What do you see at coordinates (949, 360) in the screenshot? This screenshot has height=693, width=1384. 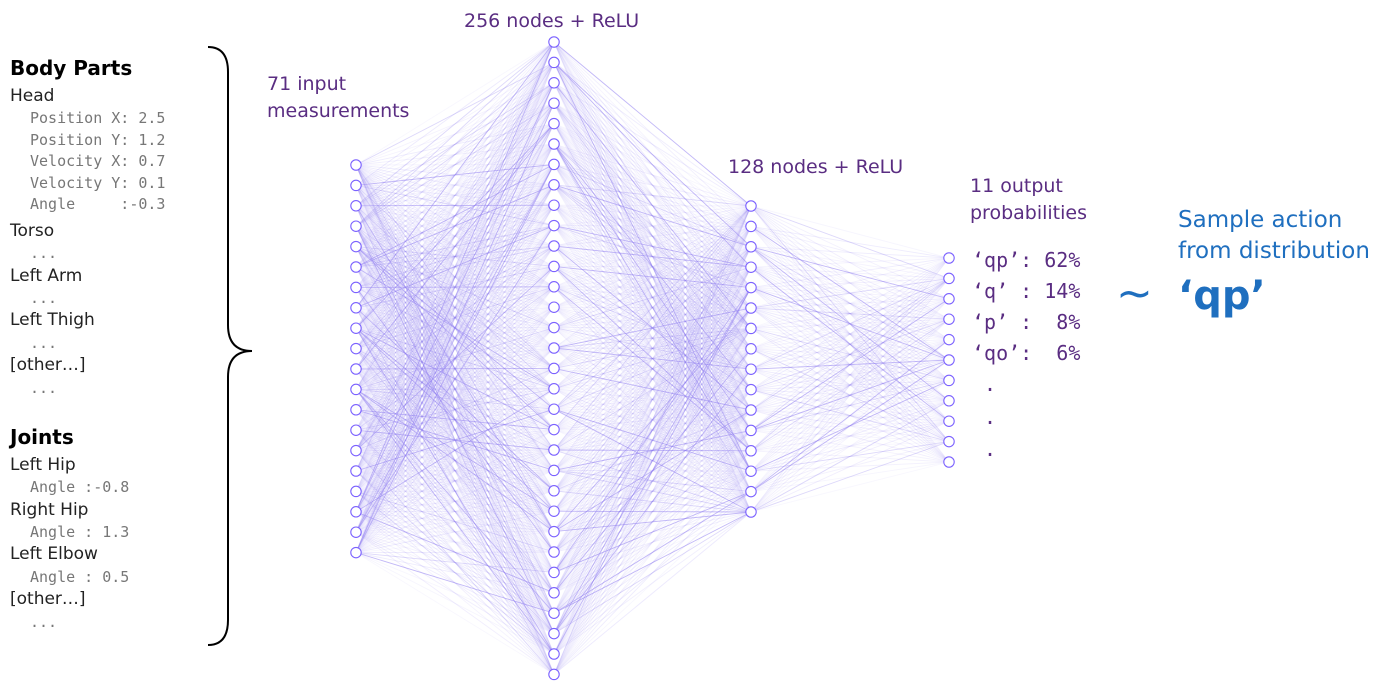 I see `output-node` at bounding box center [949, 360].